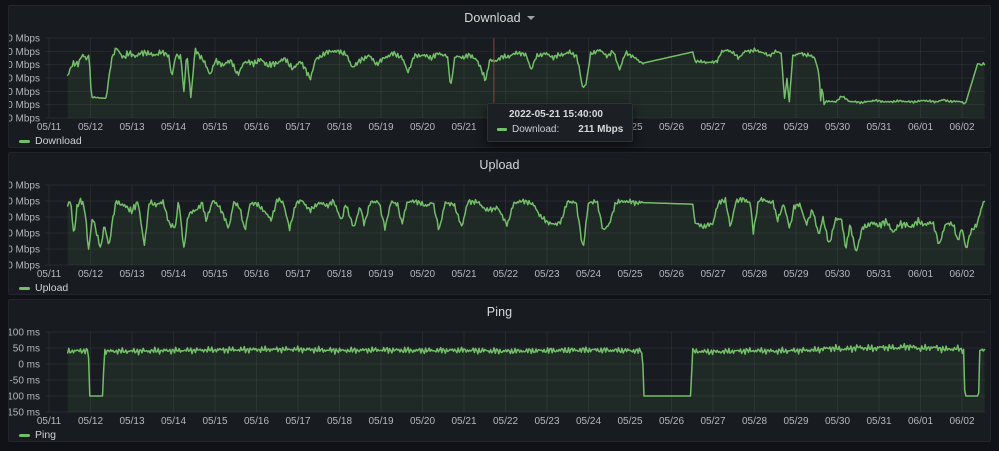  I want to click on y-axis-tick-label: 60 Mbps, so click(24, 186).